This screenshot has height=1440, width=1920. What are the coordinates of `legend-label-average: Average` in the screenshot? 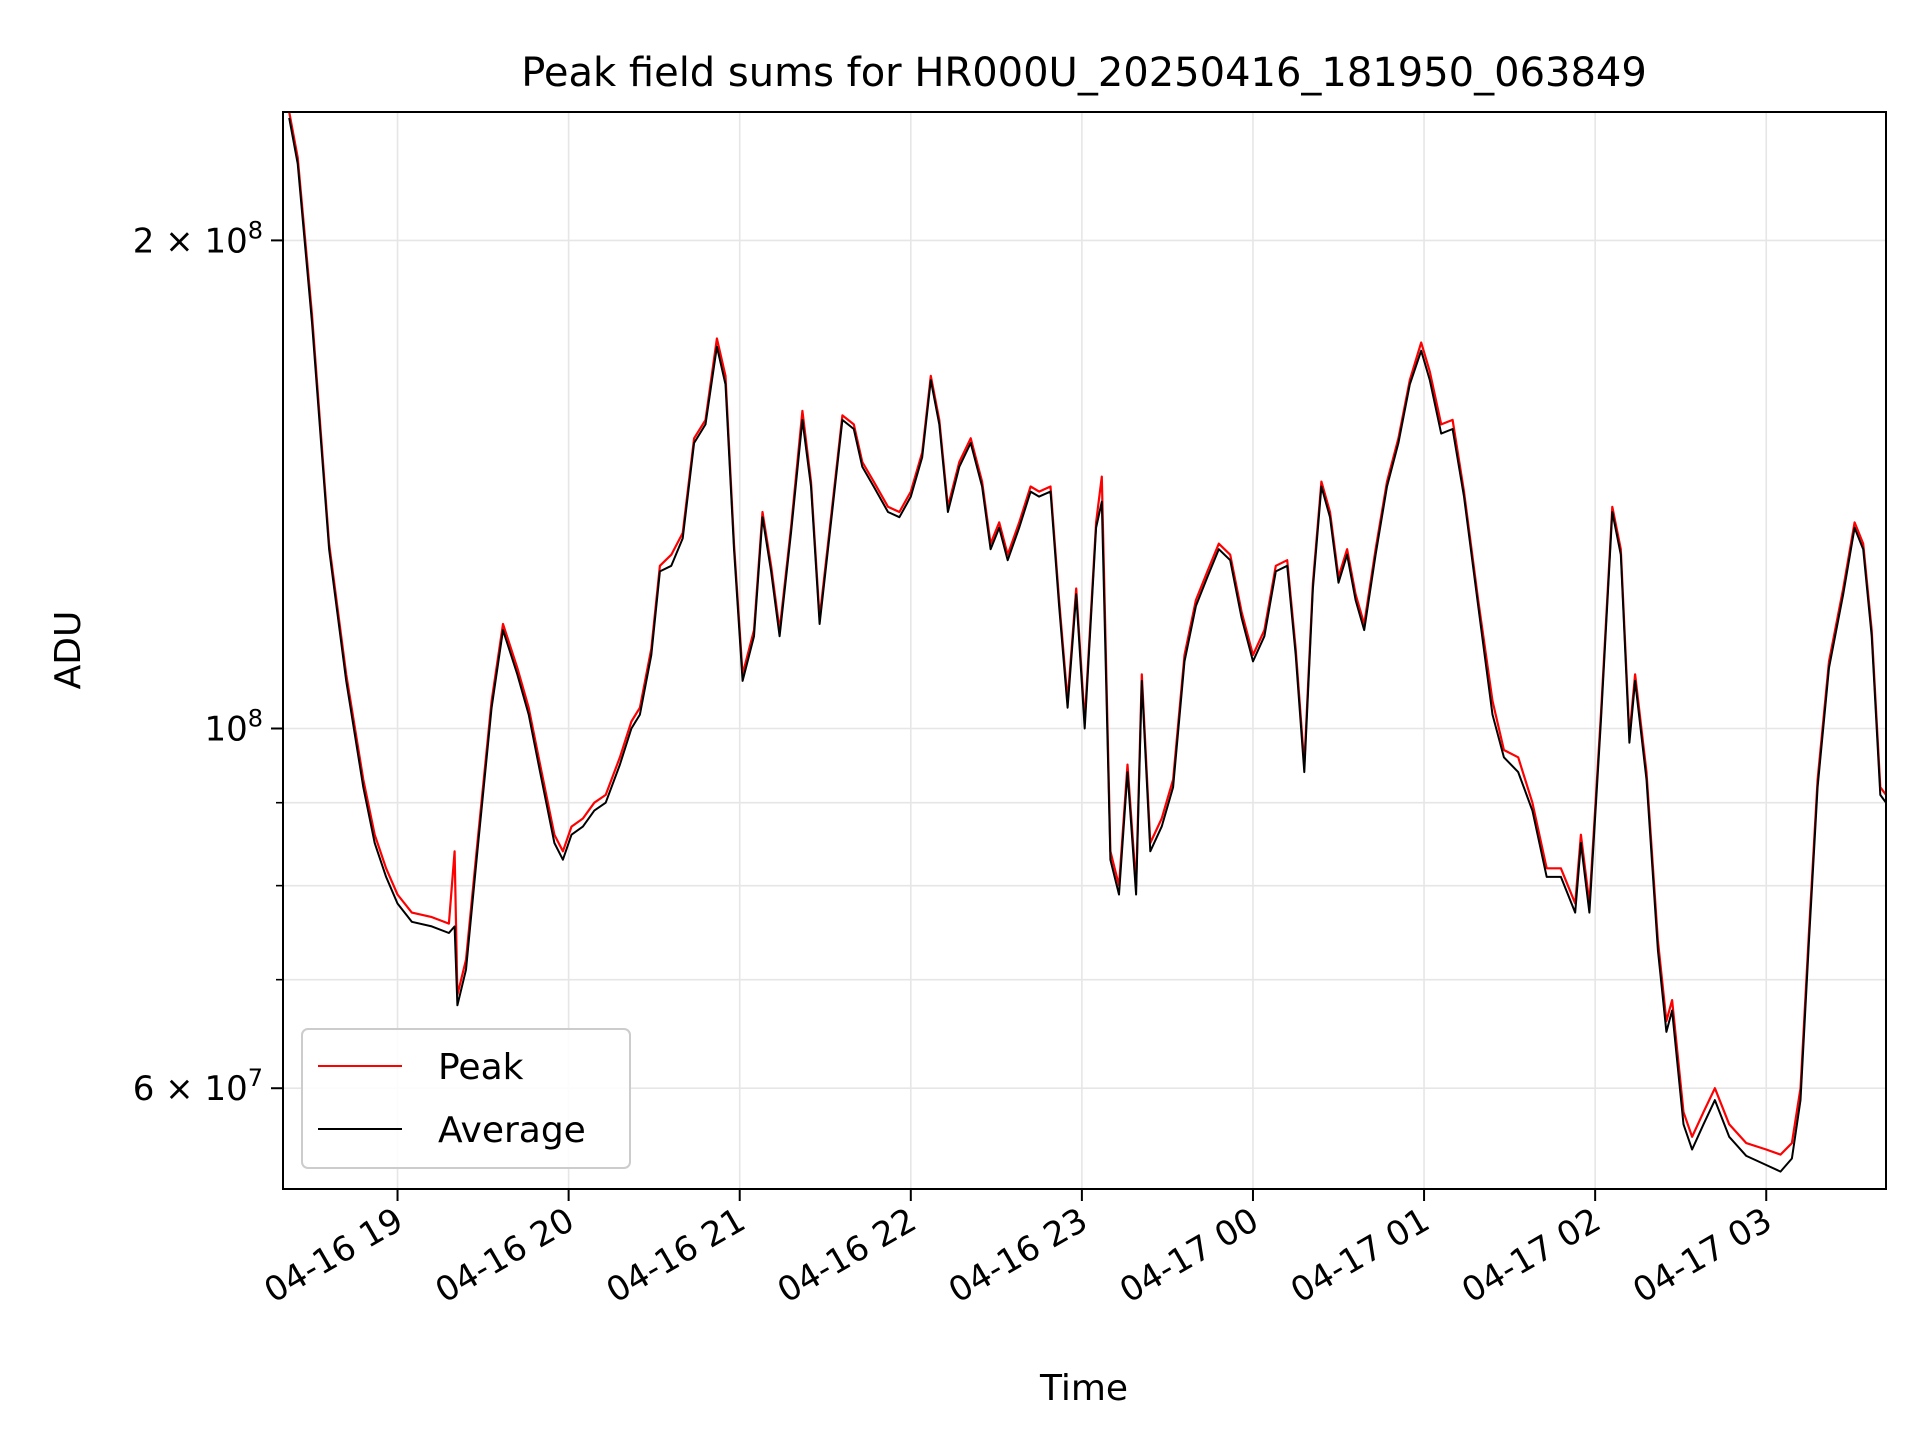 It's located at (512, 1130).